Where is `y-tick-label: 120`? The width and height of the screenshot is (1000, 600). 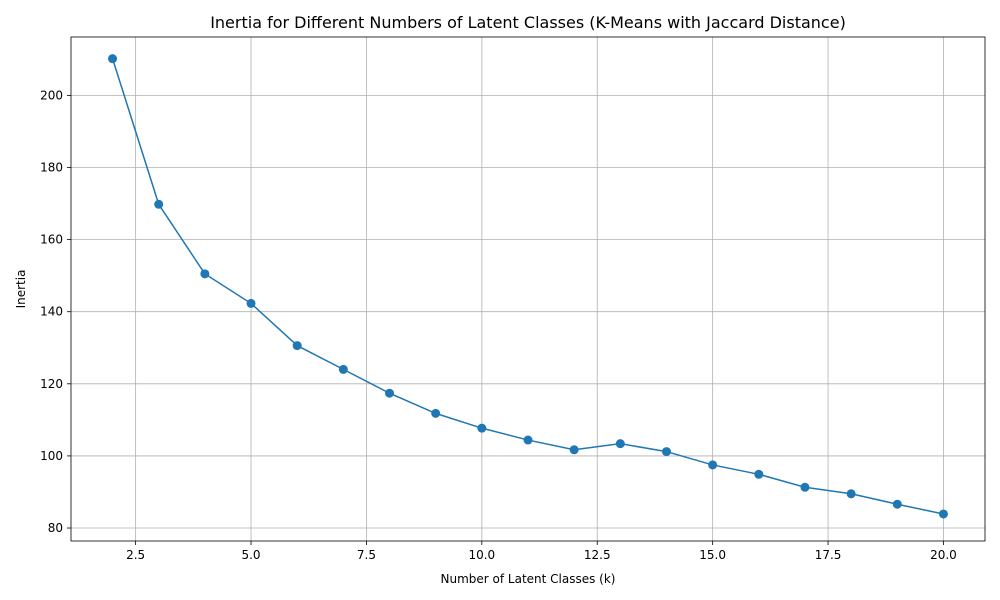 y-tick-label: 120 is located at coordinates (51, 384).